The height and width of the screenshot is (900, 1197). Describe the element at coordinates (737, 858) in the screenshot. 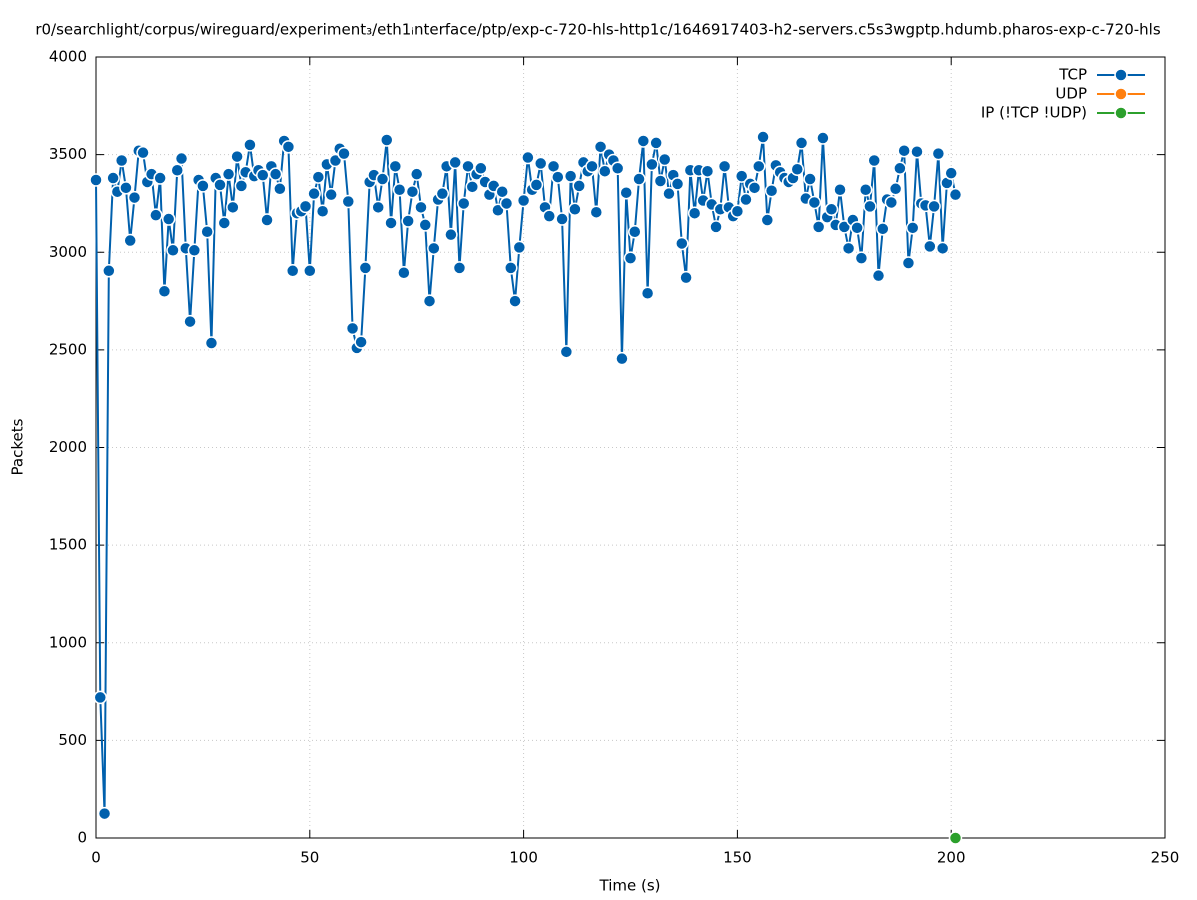

I see `x-tick-label: 150` at that location.